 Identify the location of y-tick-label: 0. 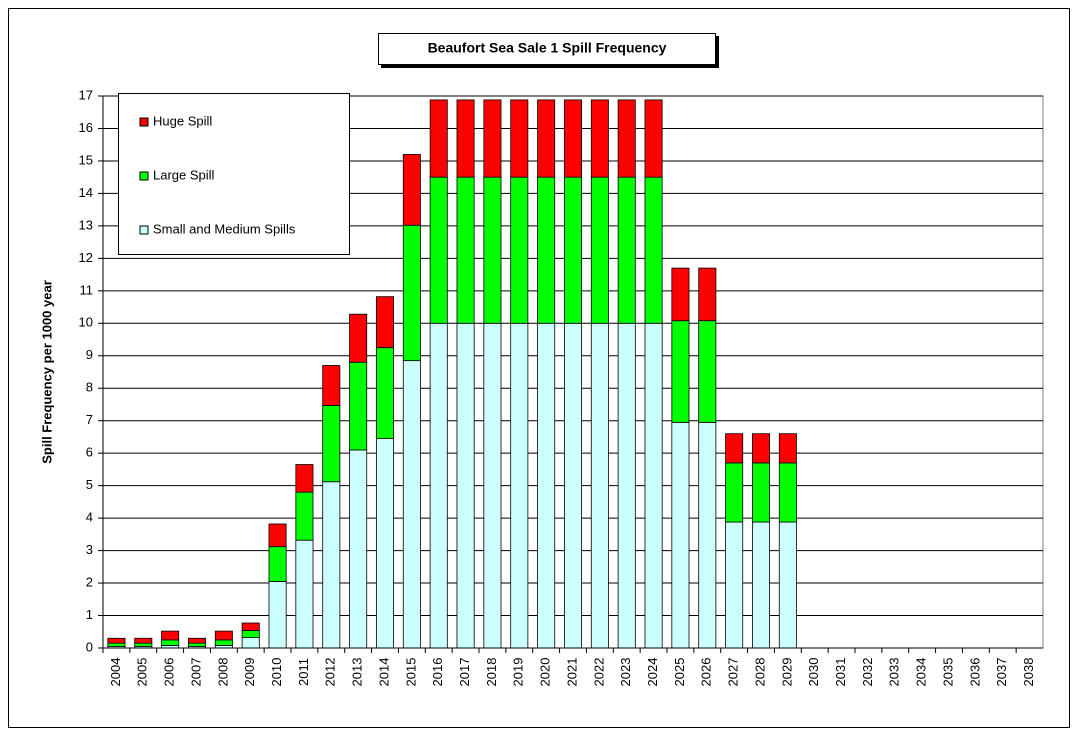
(89, 646).